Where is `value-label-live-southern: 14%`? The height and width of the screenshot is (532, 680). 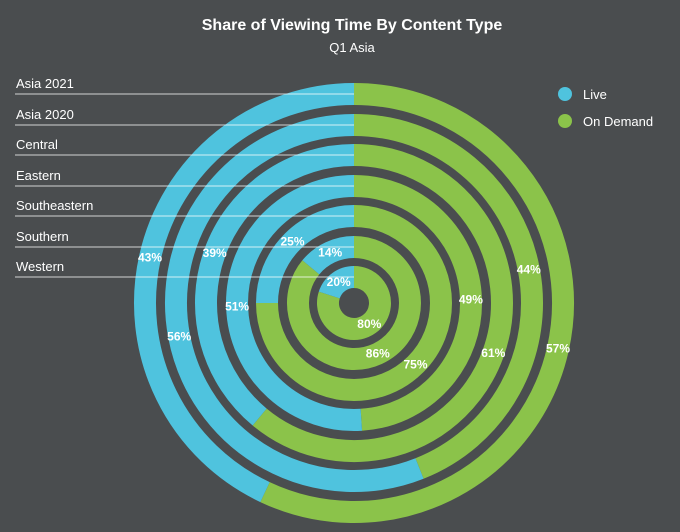 value-label-live-southern: 14% is located at coordinates (330, 252).